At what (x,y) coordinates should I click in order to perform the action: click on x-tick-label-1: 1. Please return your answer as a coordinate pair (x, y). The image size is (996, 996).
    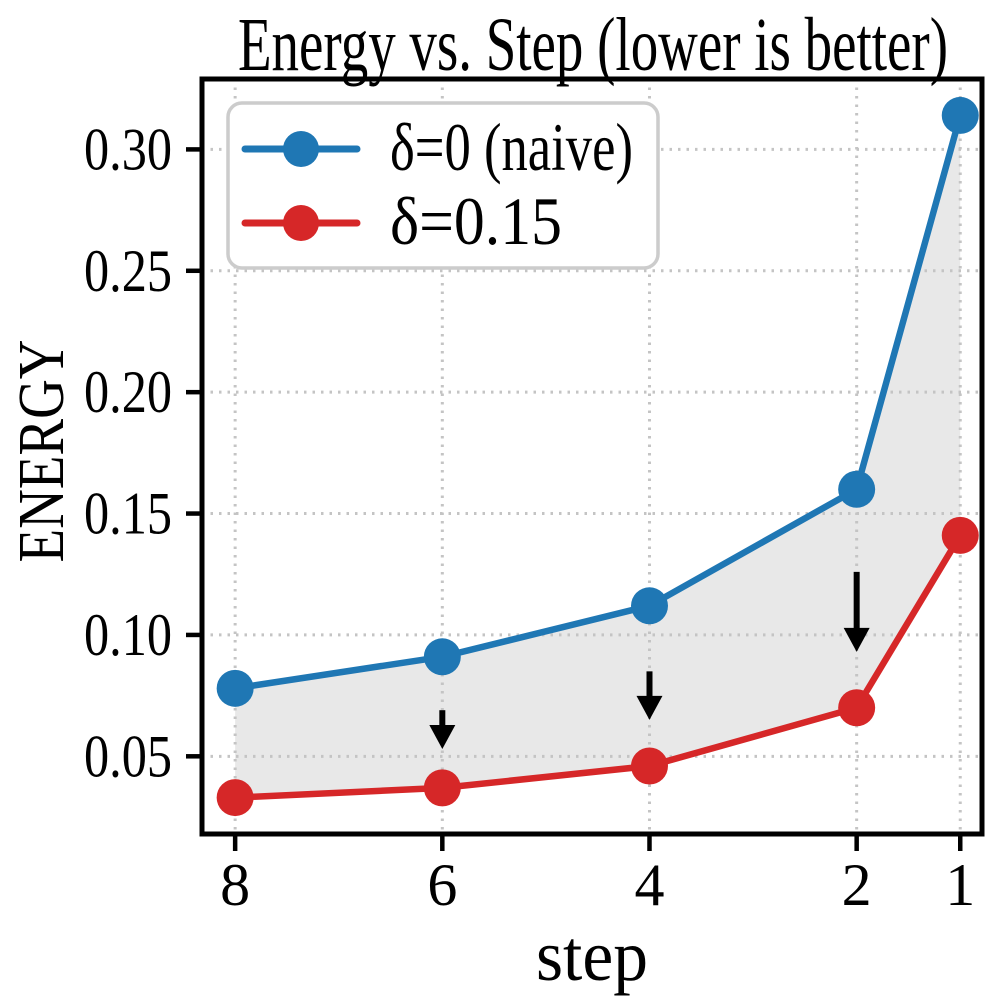
    Looking at the image, I should click on (960, 885).